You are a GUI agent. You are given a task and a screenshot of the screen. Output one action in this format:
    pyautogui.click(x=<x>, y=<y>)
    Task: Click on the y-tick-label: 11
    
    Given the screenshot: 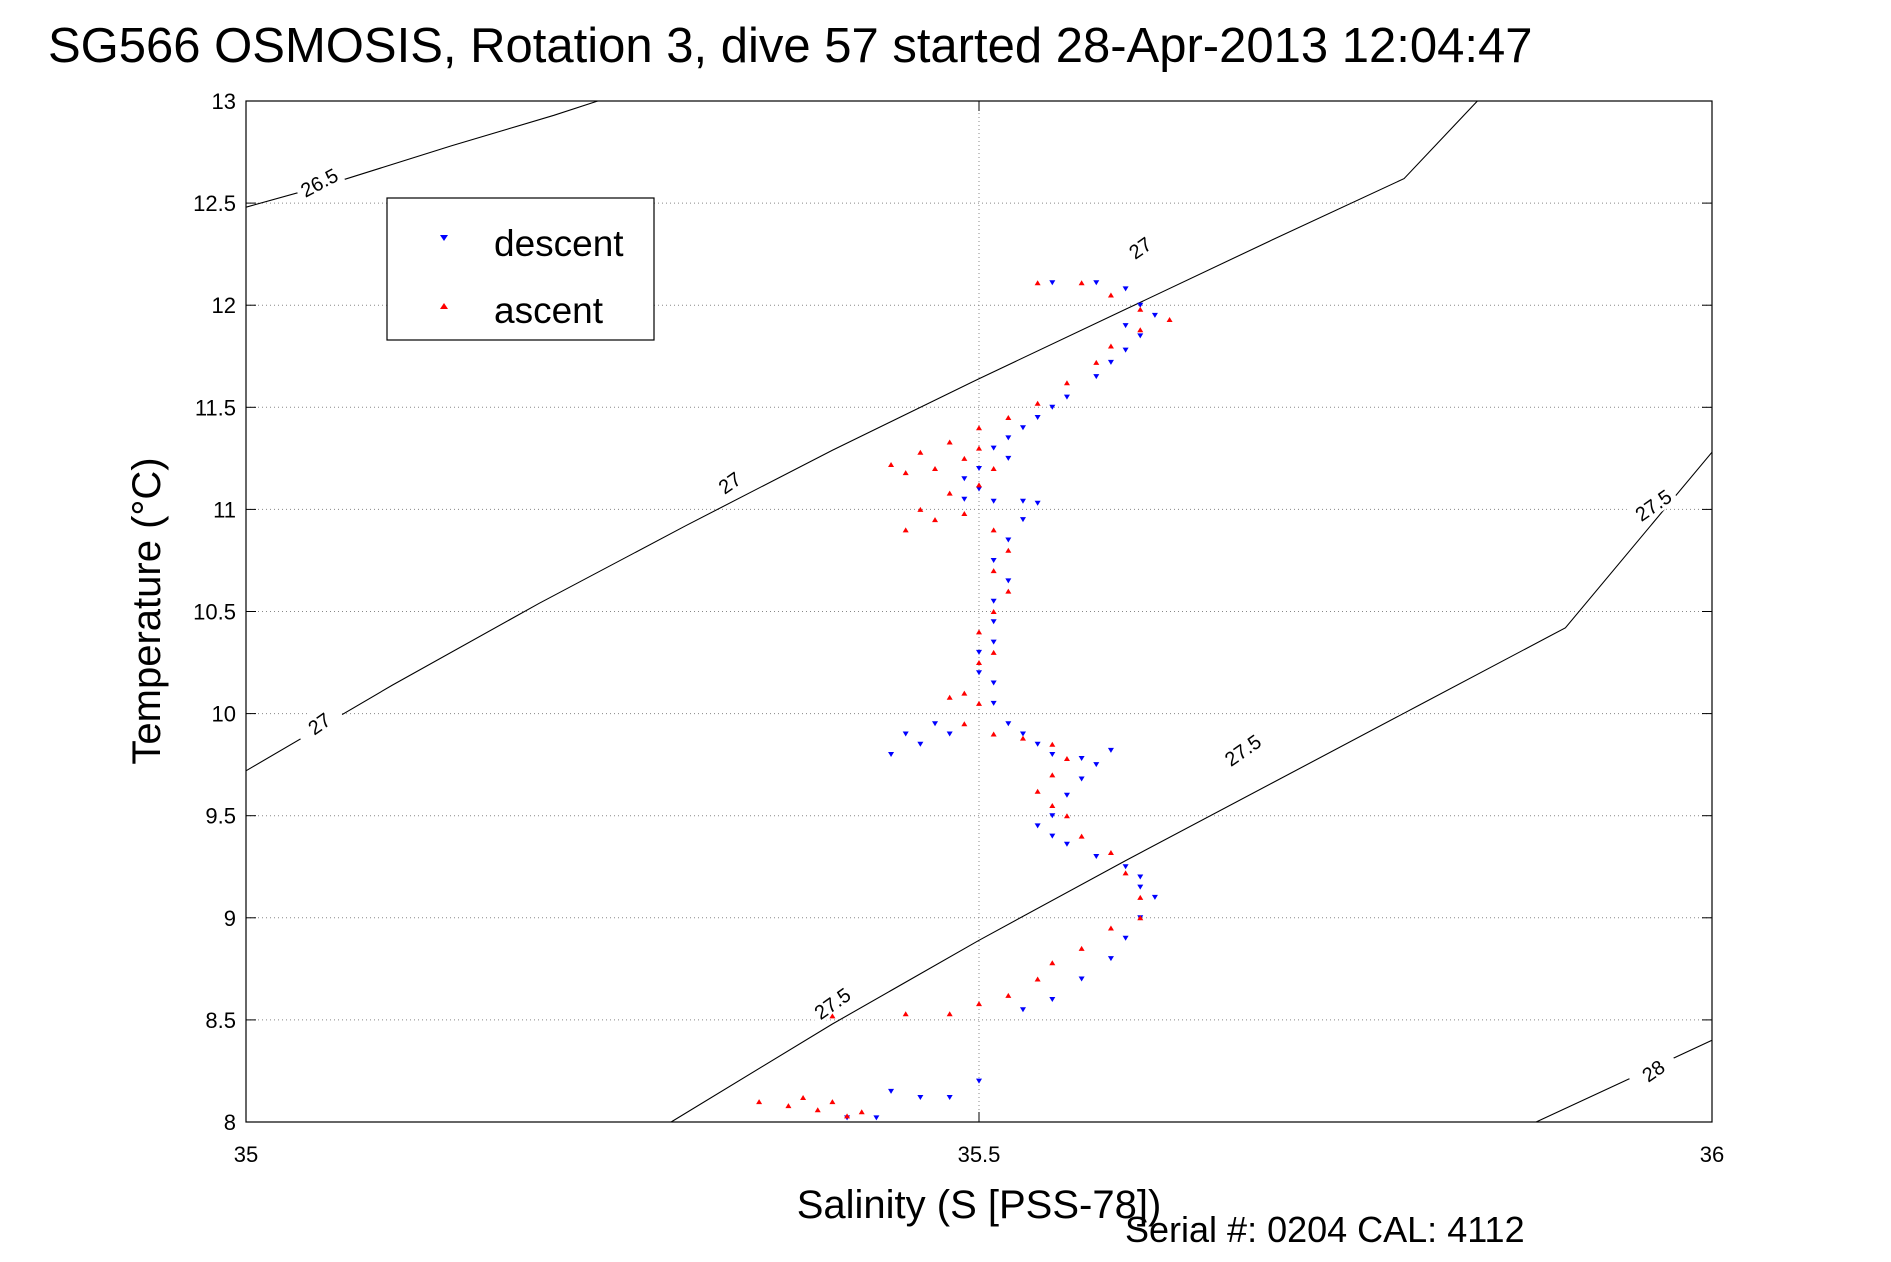 What is the action you would take?
    pyautogui.click(x=224, y=509)
    